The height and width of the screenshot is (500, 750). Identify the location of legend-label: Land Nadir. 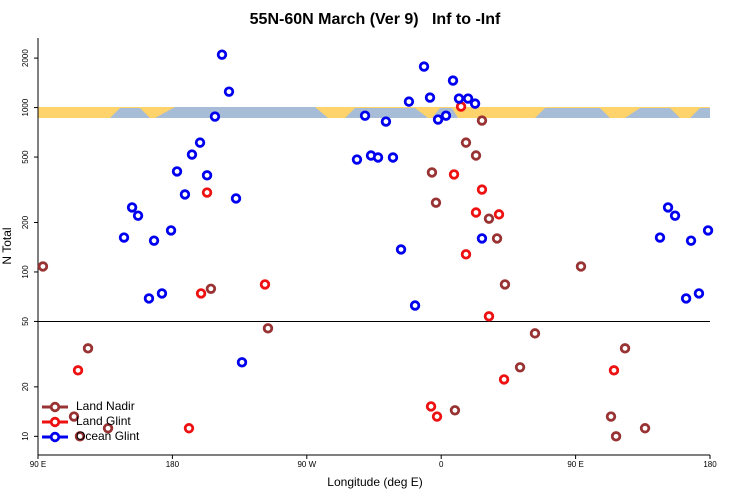
(105, 406).